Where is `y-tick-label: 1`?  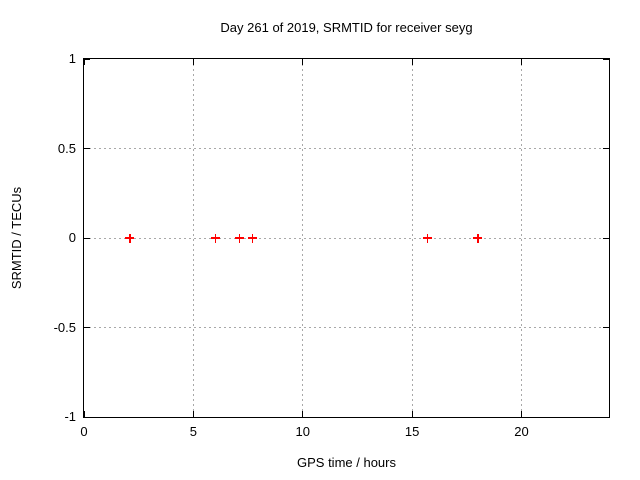
y-tick-label: 1 is located at coordinates (72, 58).